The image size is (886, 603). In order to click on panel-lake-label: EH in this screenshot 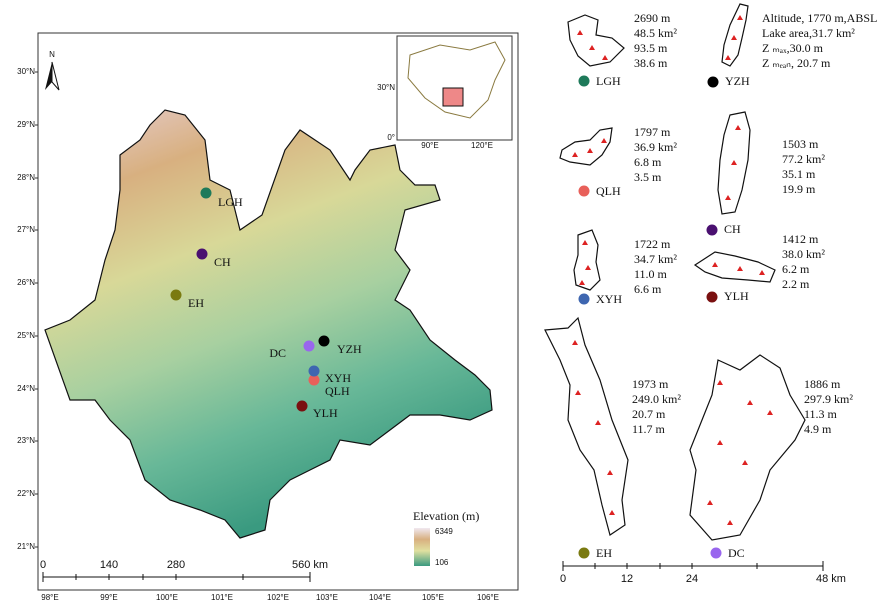, I will do `click(604, 553)`.